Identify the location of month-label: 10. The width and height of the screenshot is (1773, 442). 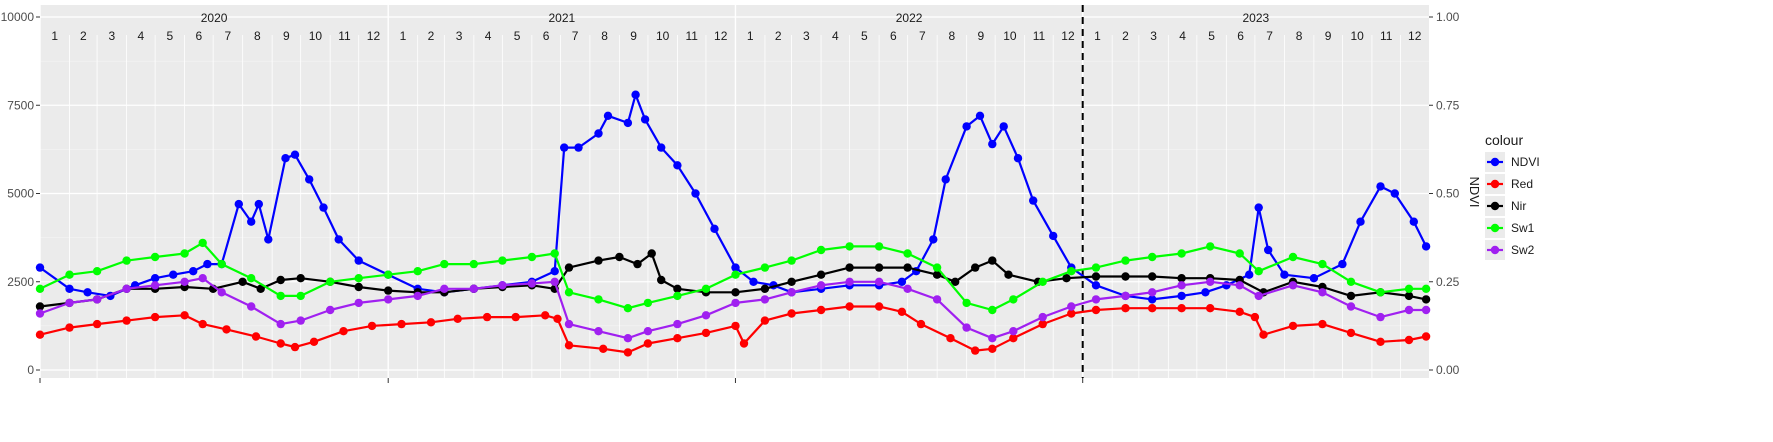
(1357, 36).